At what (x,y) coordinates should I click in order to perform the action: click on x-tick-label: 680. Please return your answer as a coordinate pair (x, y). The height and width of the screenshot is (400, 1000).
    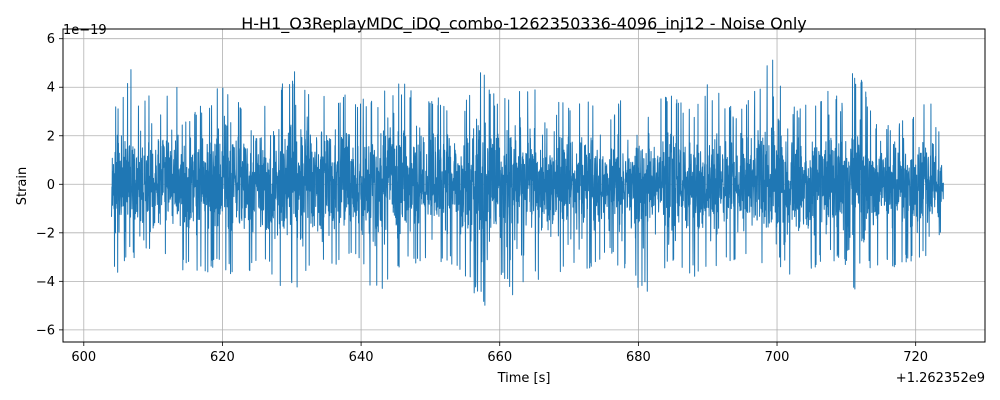
    Looking at the image, I should click on (638, 357).